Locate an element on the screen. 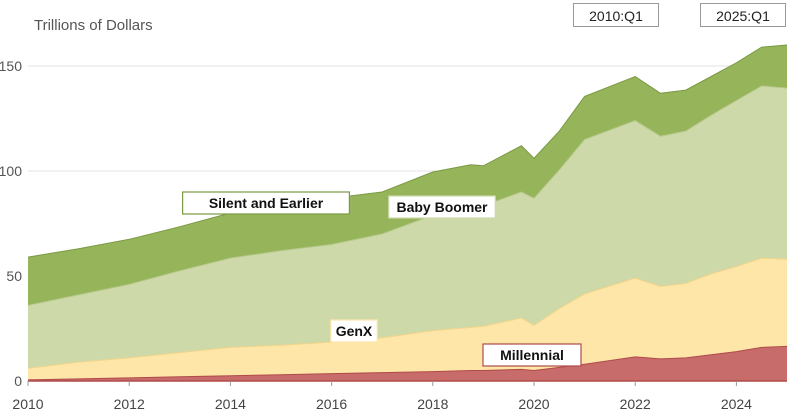  range-start-button: 2010:Q1 is located at coordinates (616, 15).